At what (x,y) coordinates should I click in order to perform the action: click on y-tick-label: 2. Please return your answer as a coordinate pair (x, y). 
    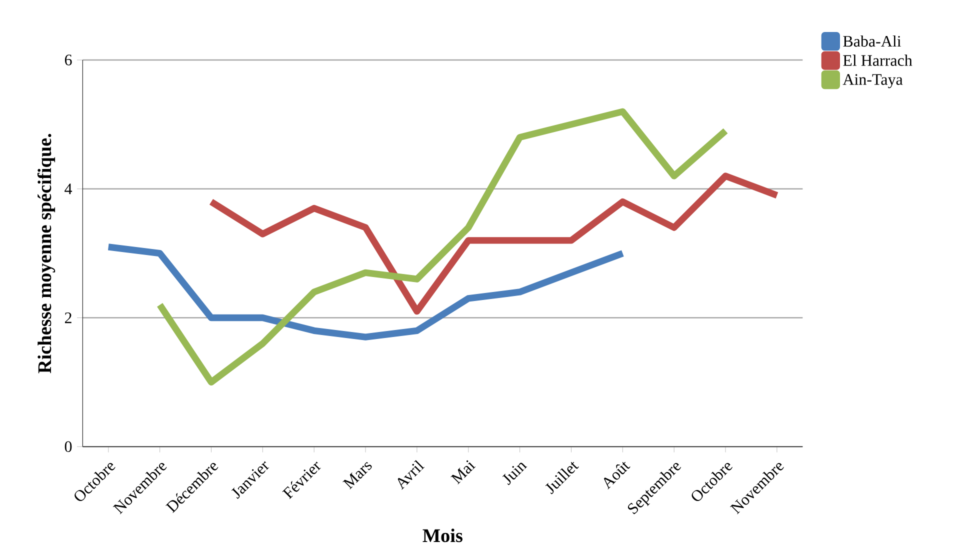
    Looking at the image, I should click on (68, 318).